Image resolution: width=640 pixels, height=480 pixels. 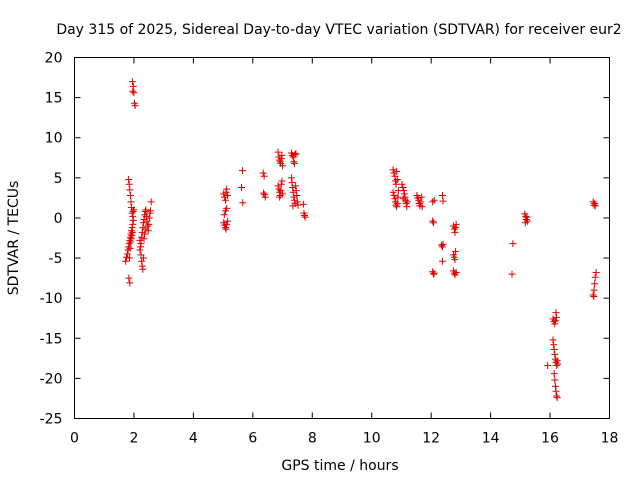 What do you see at coordinates (133, 439) in the screenshot?
I see `x-tick-label: 2` at bounding box center [133, 439].